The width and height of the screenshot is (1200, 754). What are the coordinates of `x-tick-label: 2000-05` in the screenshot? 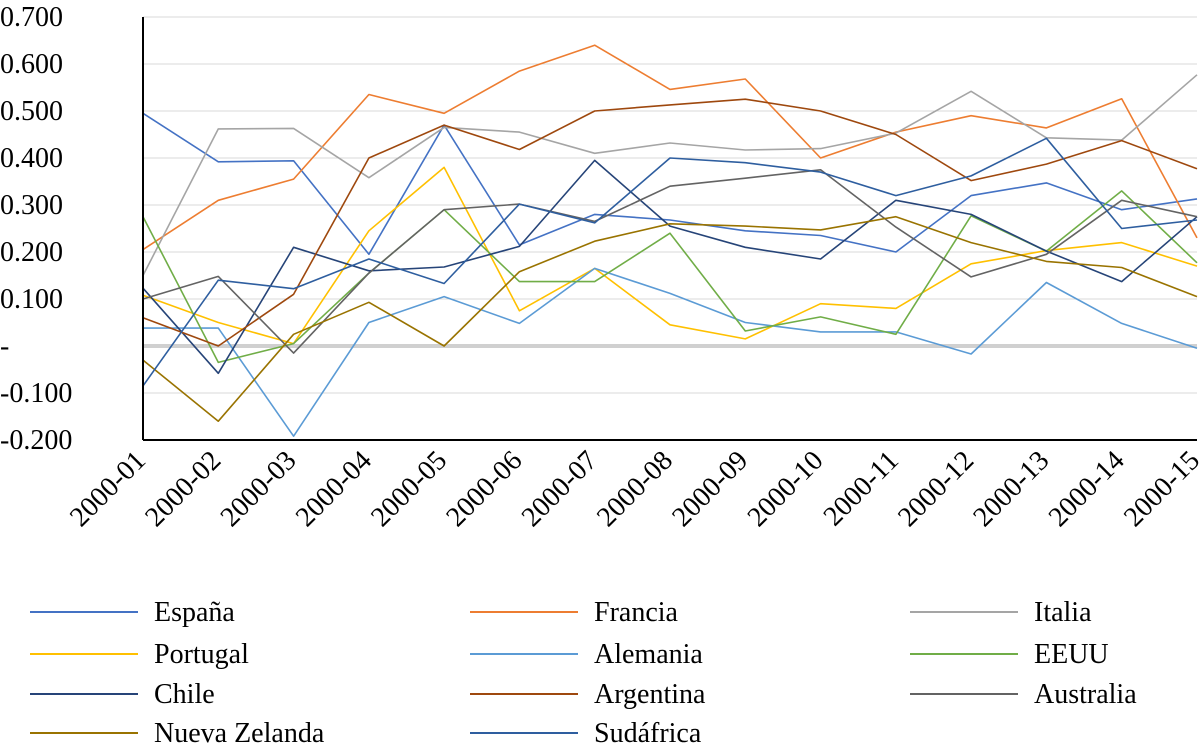 It's located at (409, 489).